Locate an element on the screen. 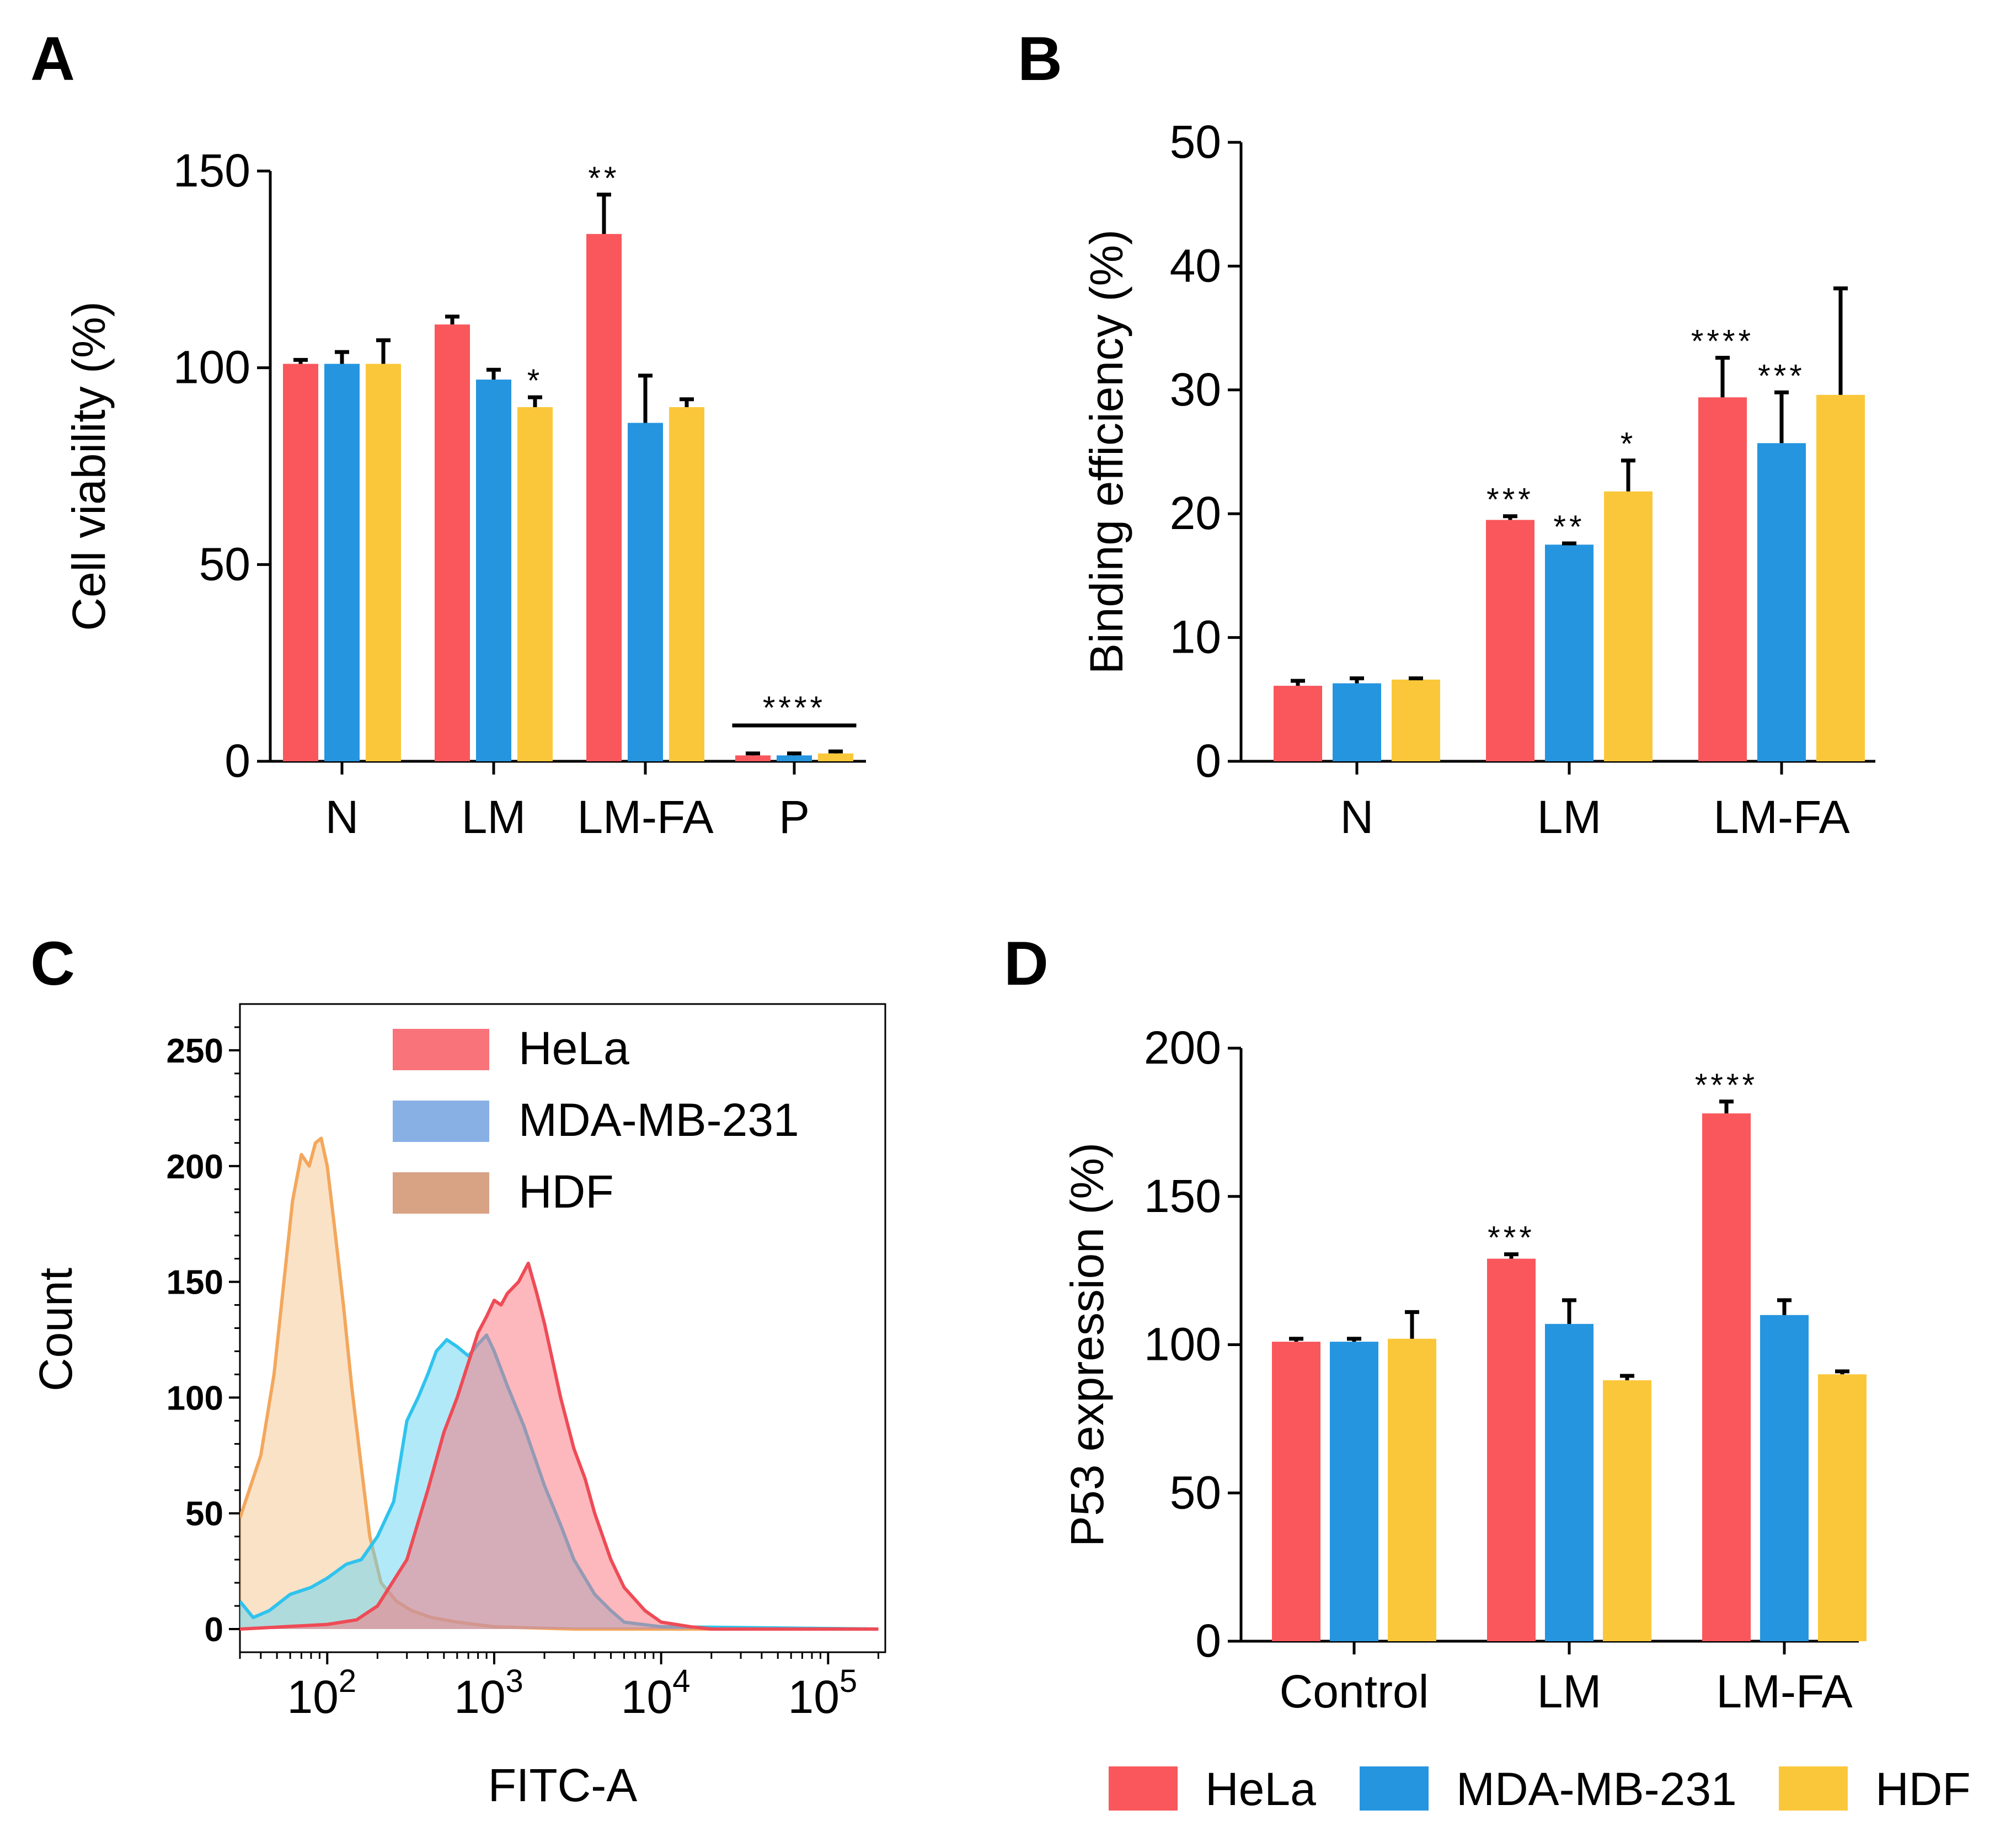 This screenshot has width=2016, height=1842. bar-mda-mb-231-control is located at coordinates (1354, 1491).